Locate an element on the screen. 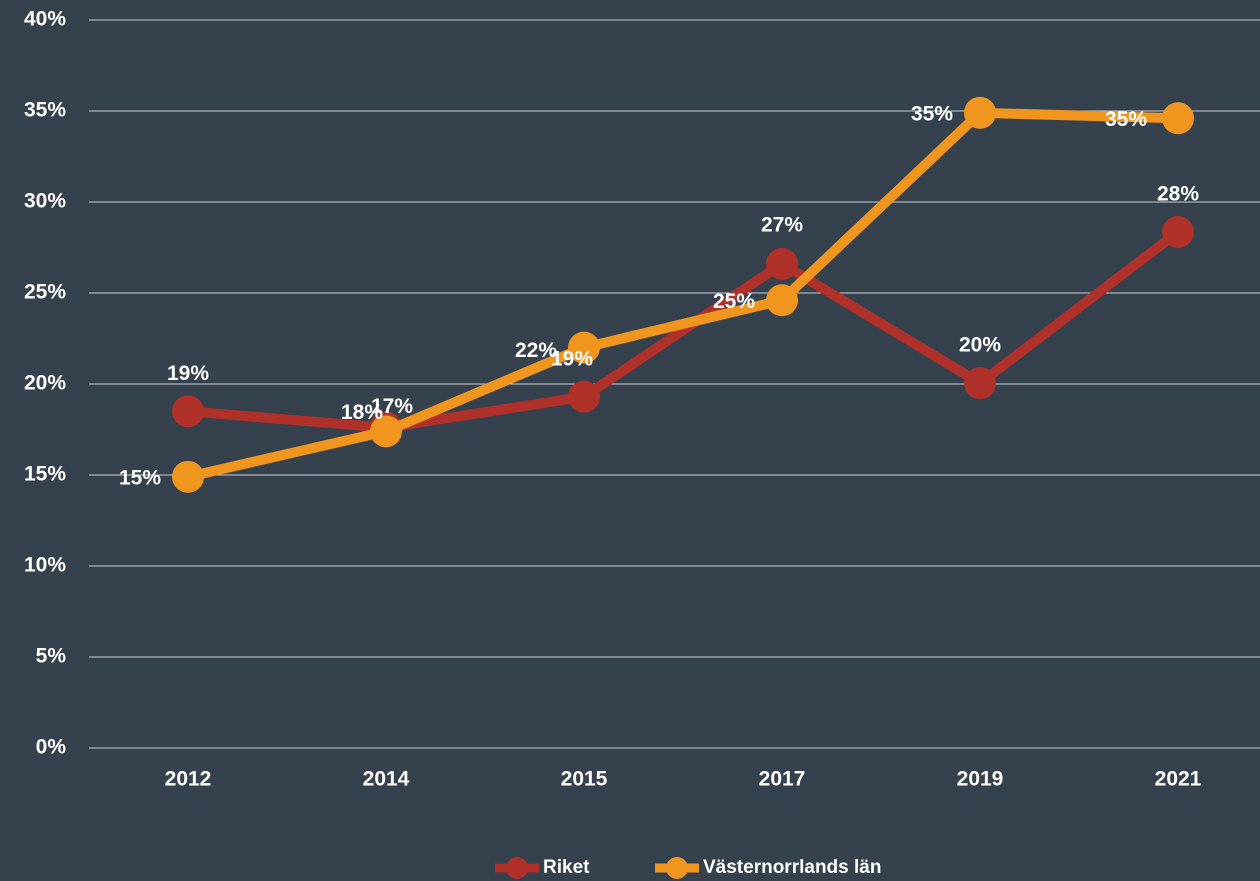  y-tick-label: 40% is located at coordinates (45, 19).